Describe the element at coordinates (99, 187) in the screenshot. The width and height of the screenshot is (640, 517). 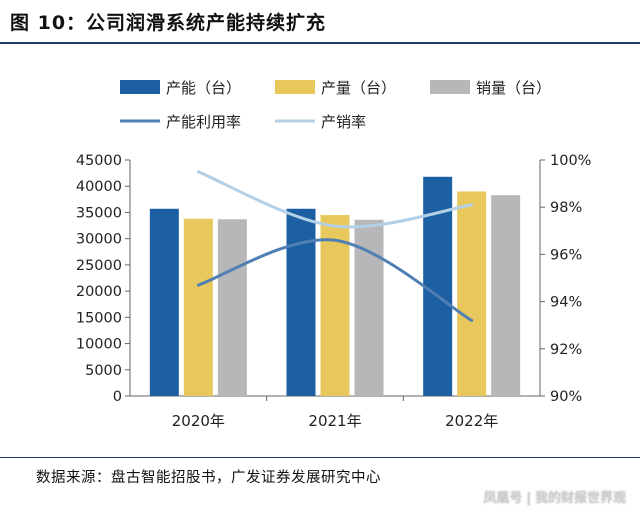
I see `left-tick-label: 40000` at that location.